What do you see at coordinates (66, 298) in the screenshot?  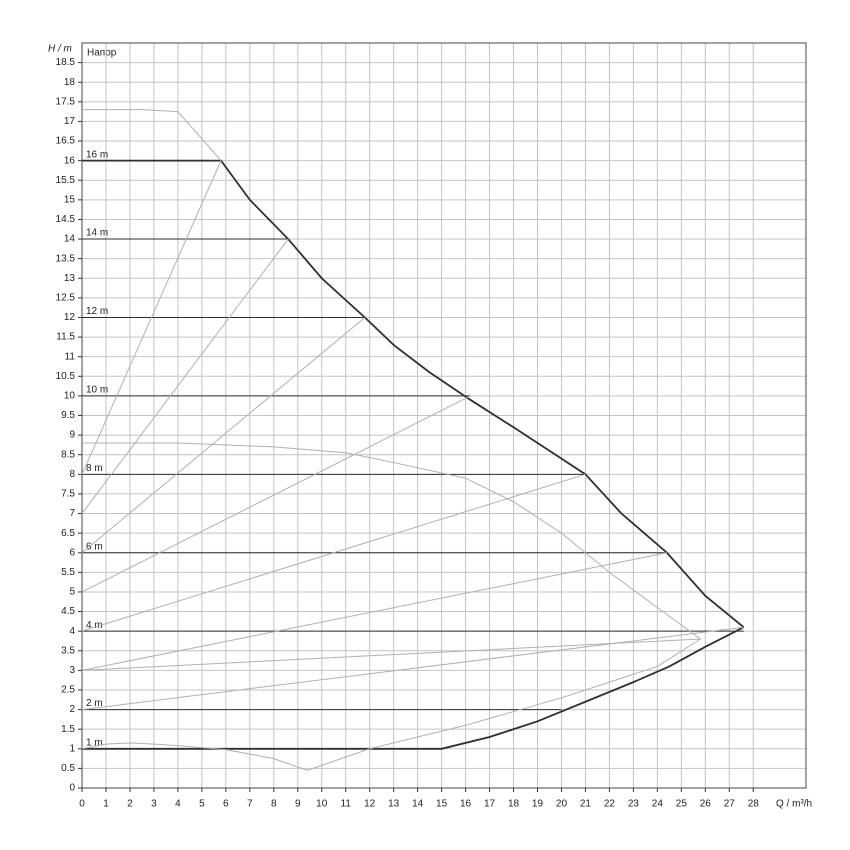 I see `y-tick-label: 12.5` at bounding box center [66, 298].